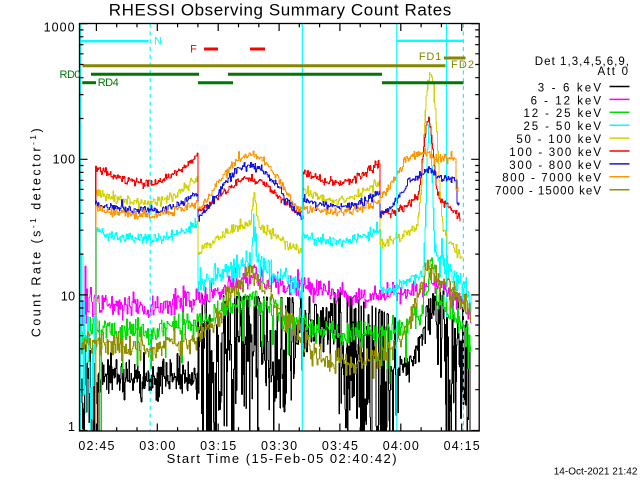 This screenshot has width=640, height=480. I want to click on svg-text: RD0, so click(70, 75).